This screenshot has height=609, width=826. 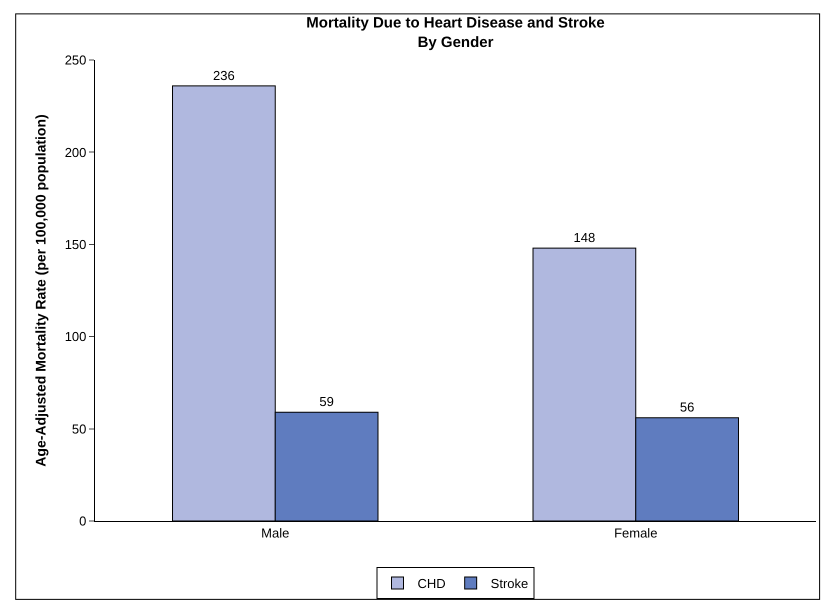 What do you see at coordinates (275, 533) in the screenshot?
I see `x-tick-label: Male` at bounding box center [275, 533].